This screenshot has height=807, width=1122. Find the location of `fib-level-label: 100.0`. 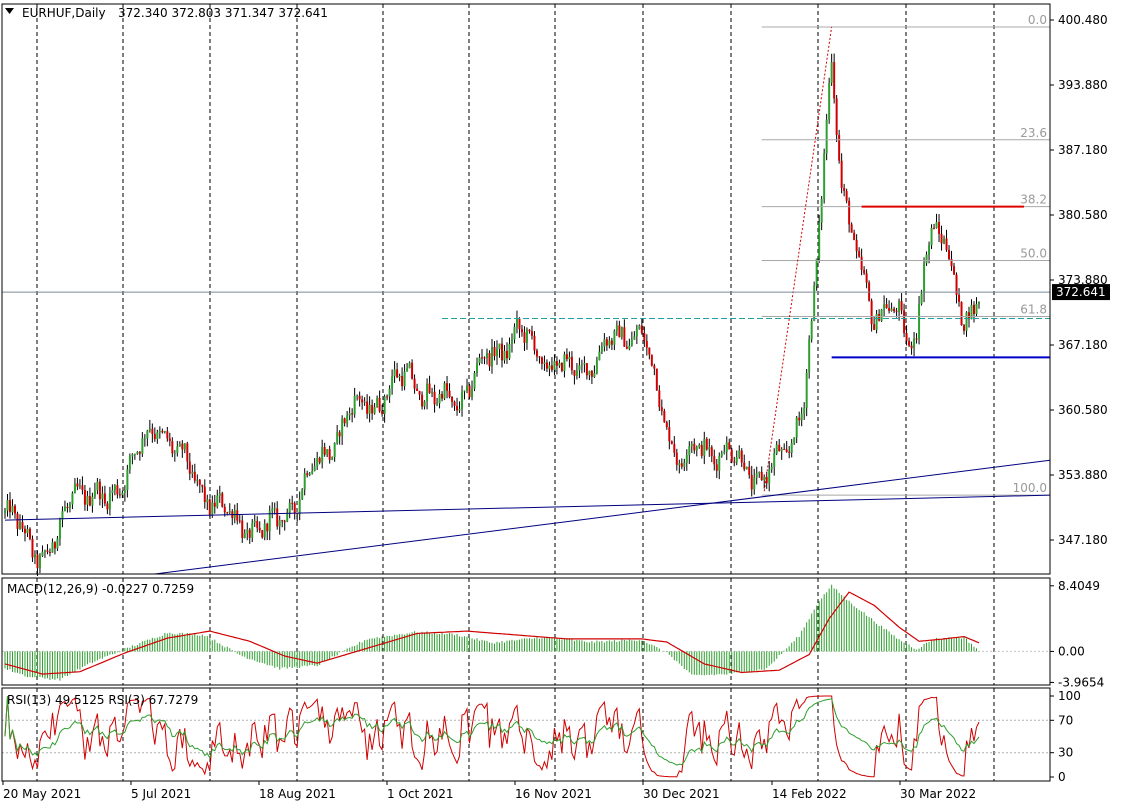

fib-level-label: 100.0 is located at coordinates (1030, 488).